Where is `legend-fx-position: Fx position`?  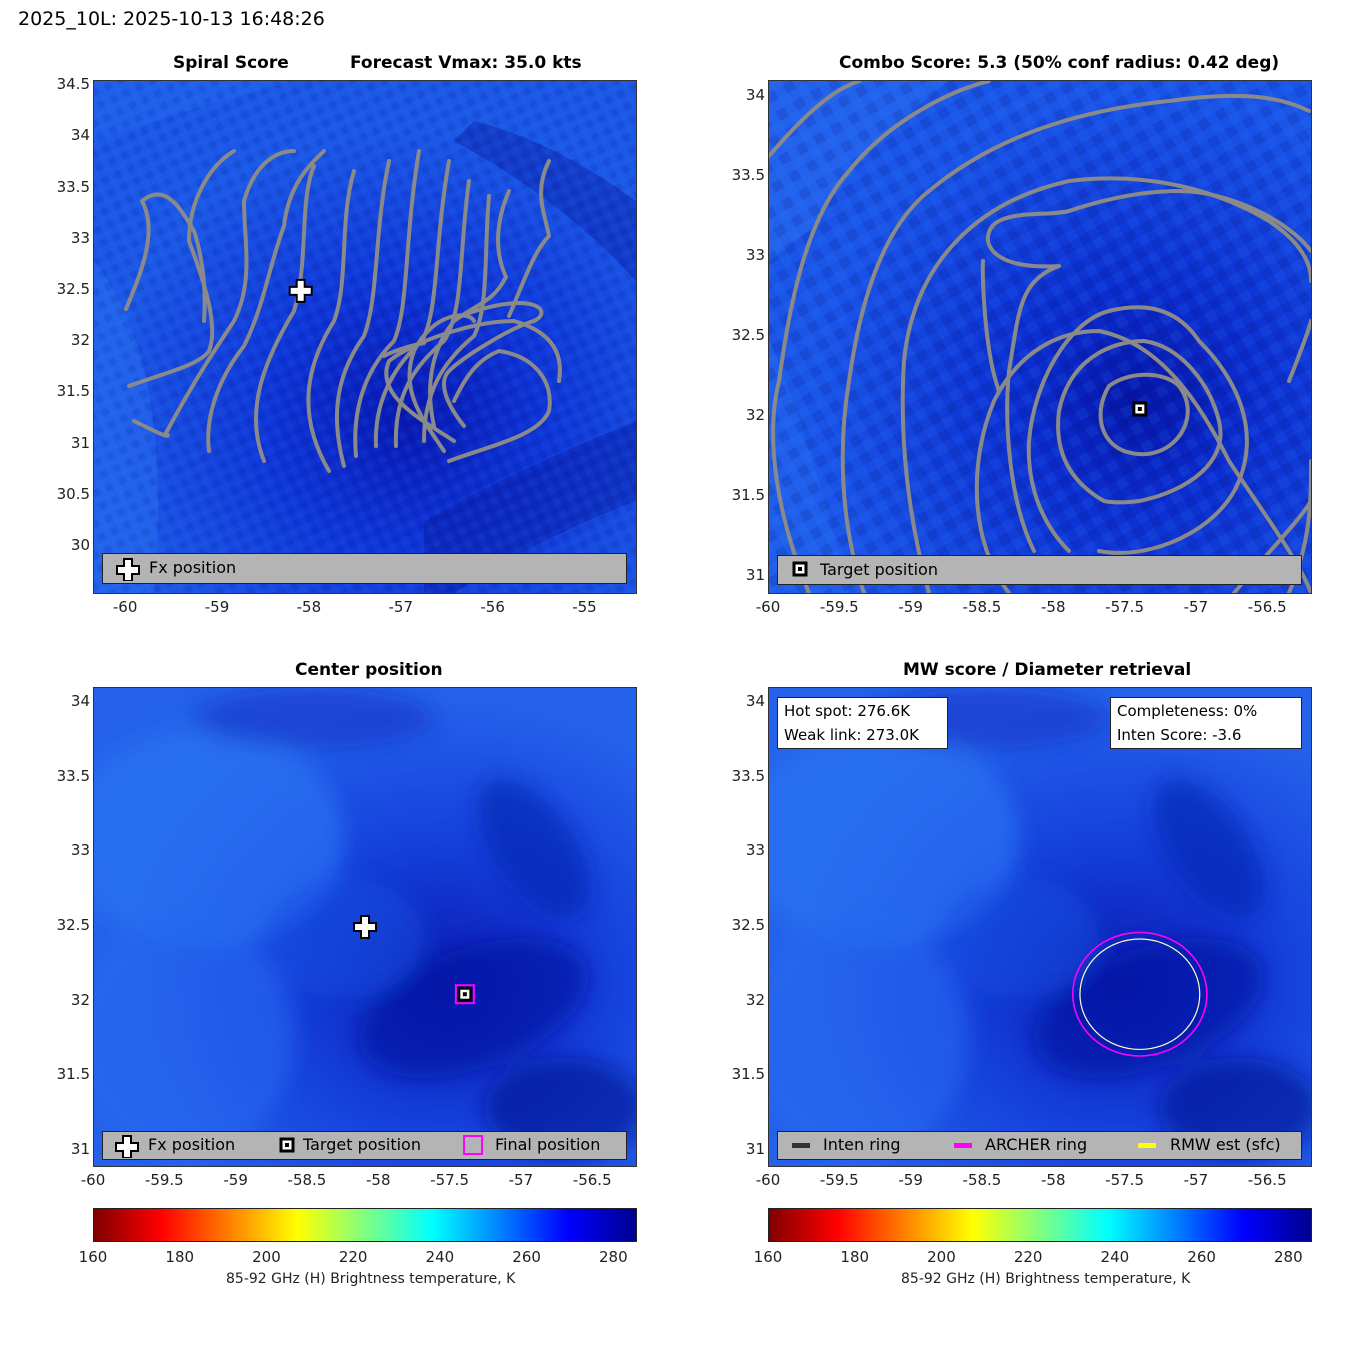
legend-fx-position: Fx position is located at coordinates (192, 1144).